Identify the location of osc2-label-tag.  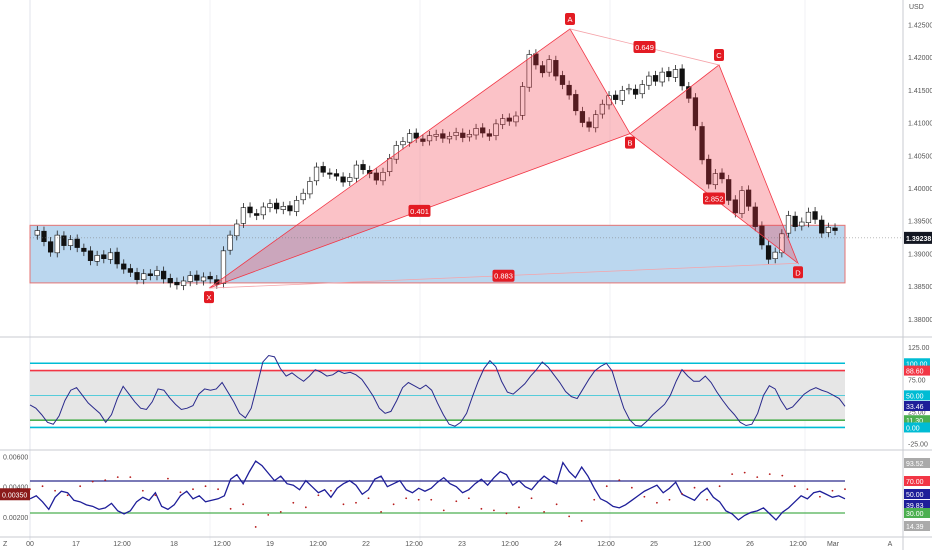
(917, 513).